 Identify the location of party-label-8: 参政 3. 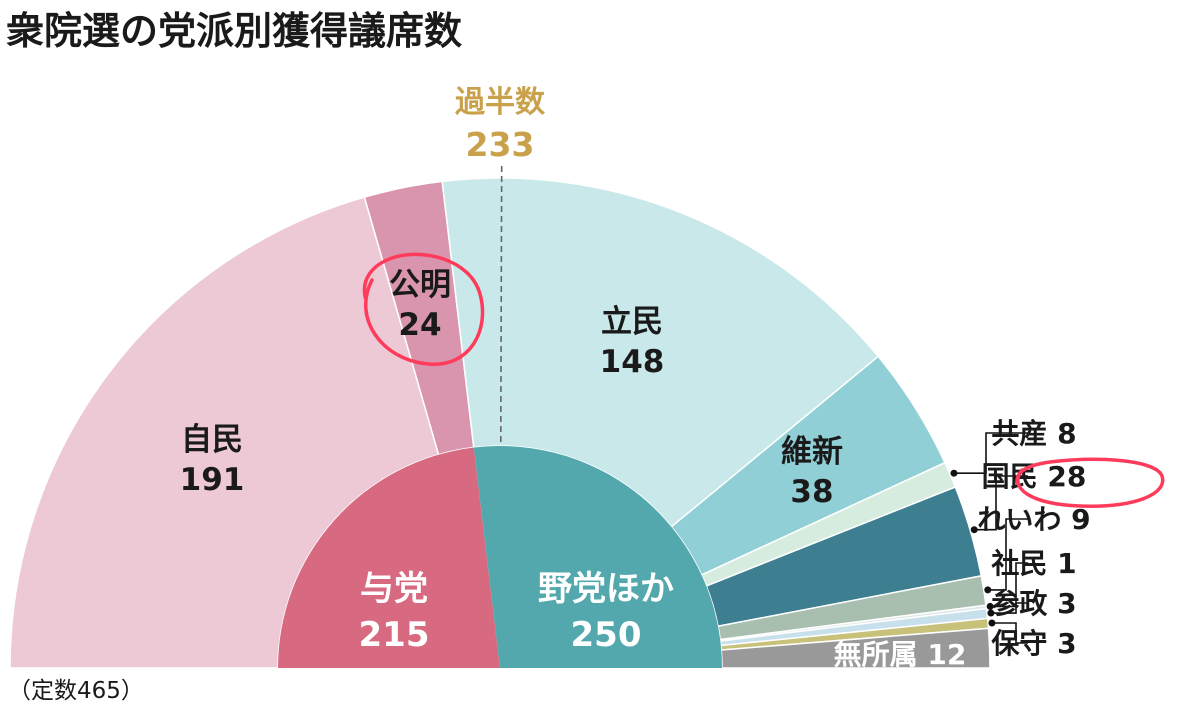
(1033, 603).